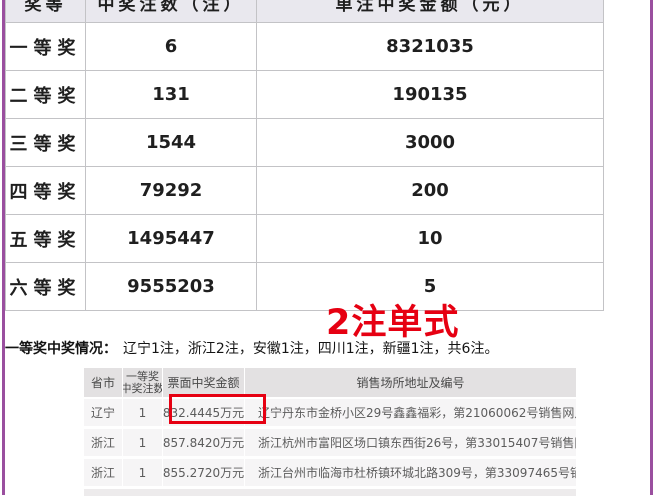 Image resolution: width=660 pixels, height=496 pixels. I want to click on frame-border-left, so click(3, 247).